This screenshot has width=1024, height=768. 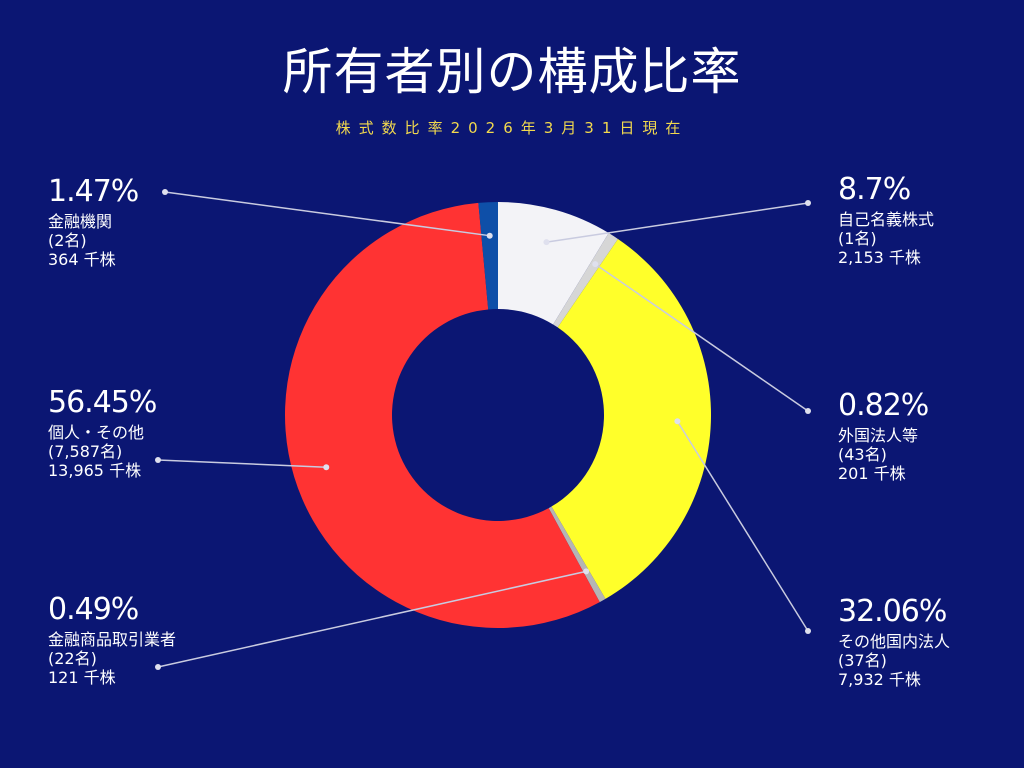 What do you see at coordinates (883, 405) in the screenshot?
I see `slice-percent: 0.82%` at bounding box center [883, 405].